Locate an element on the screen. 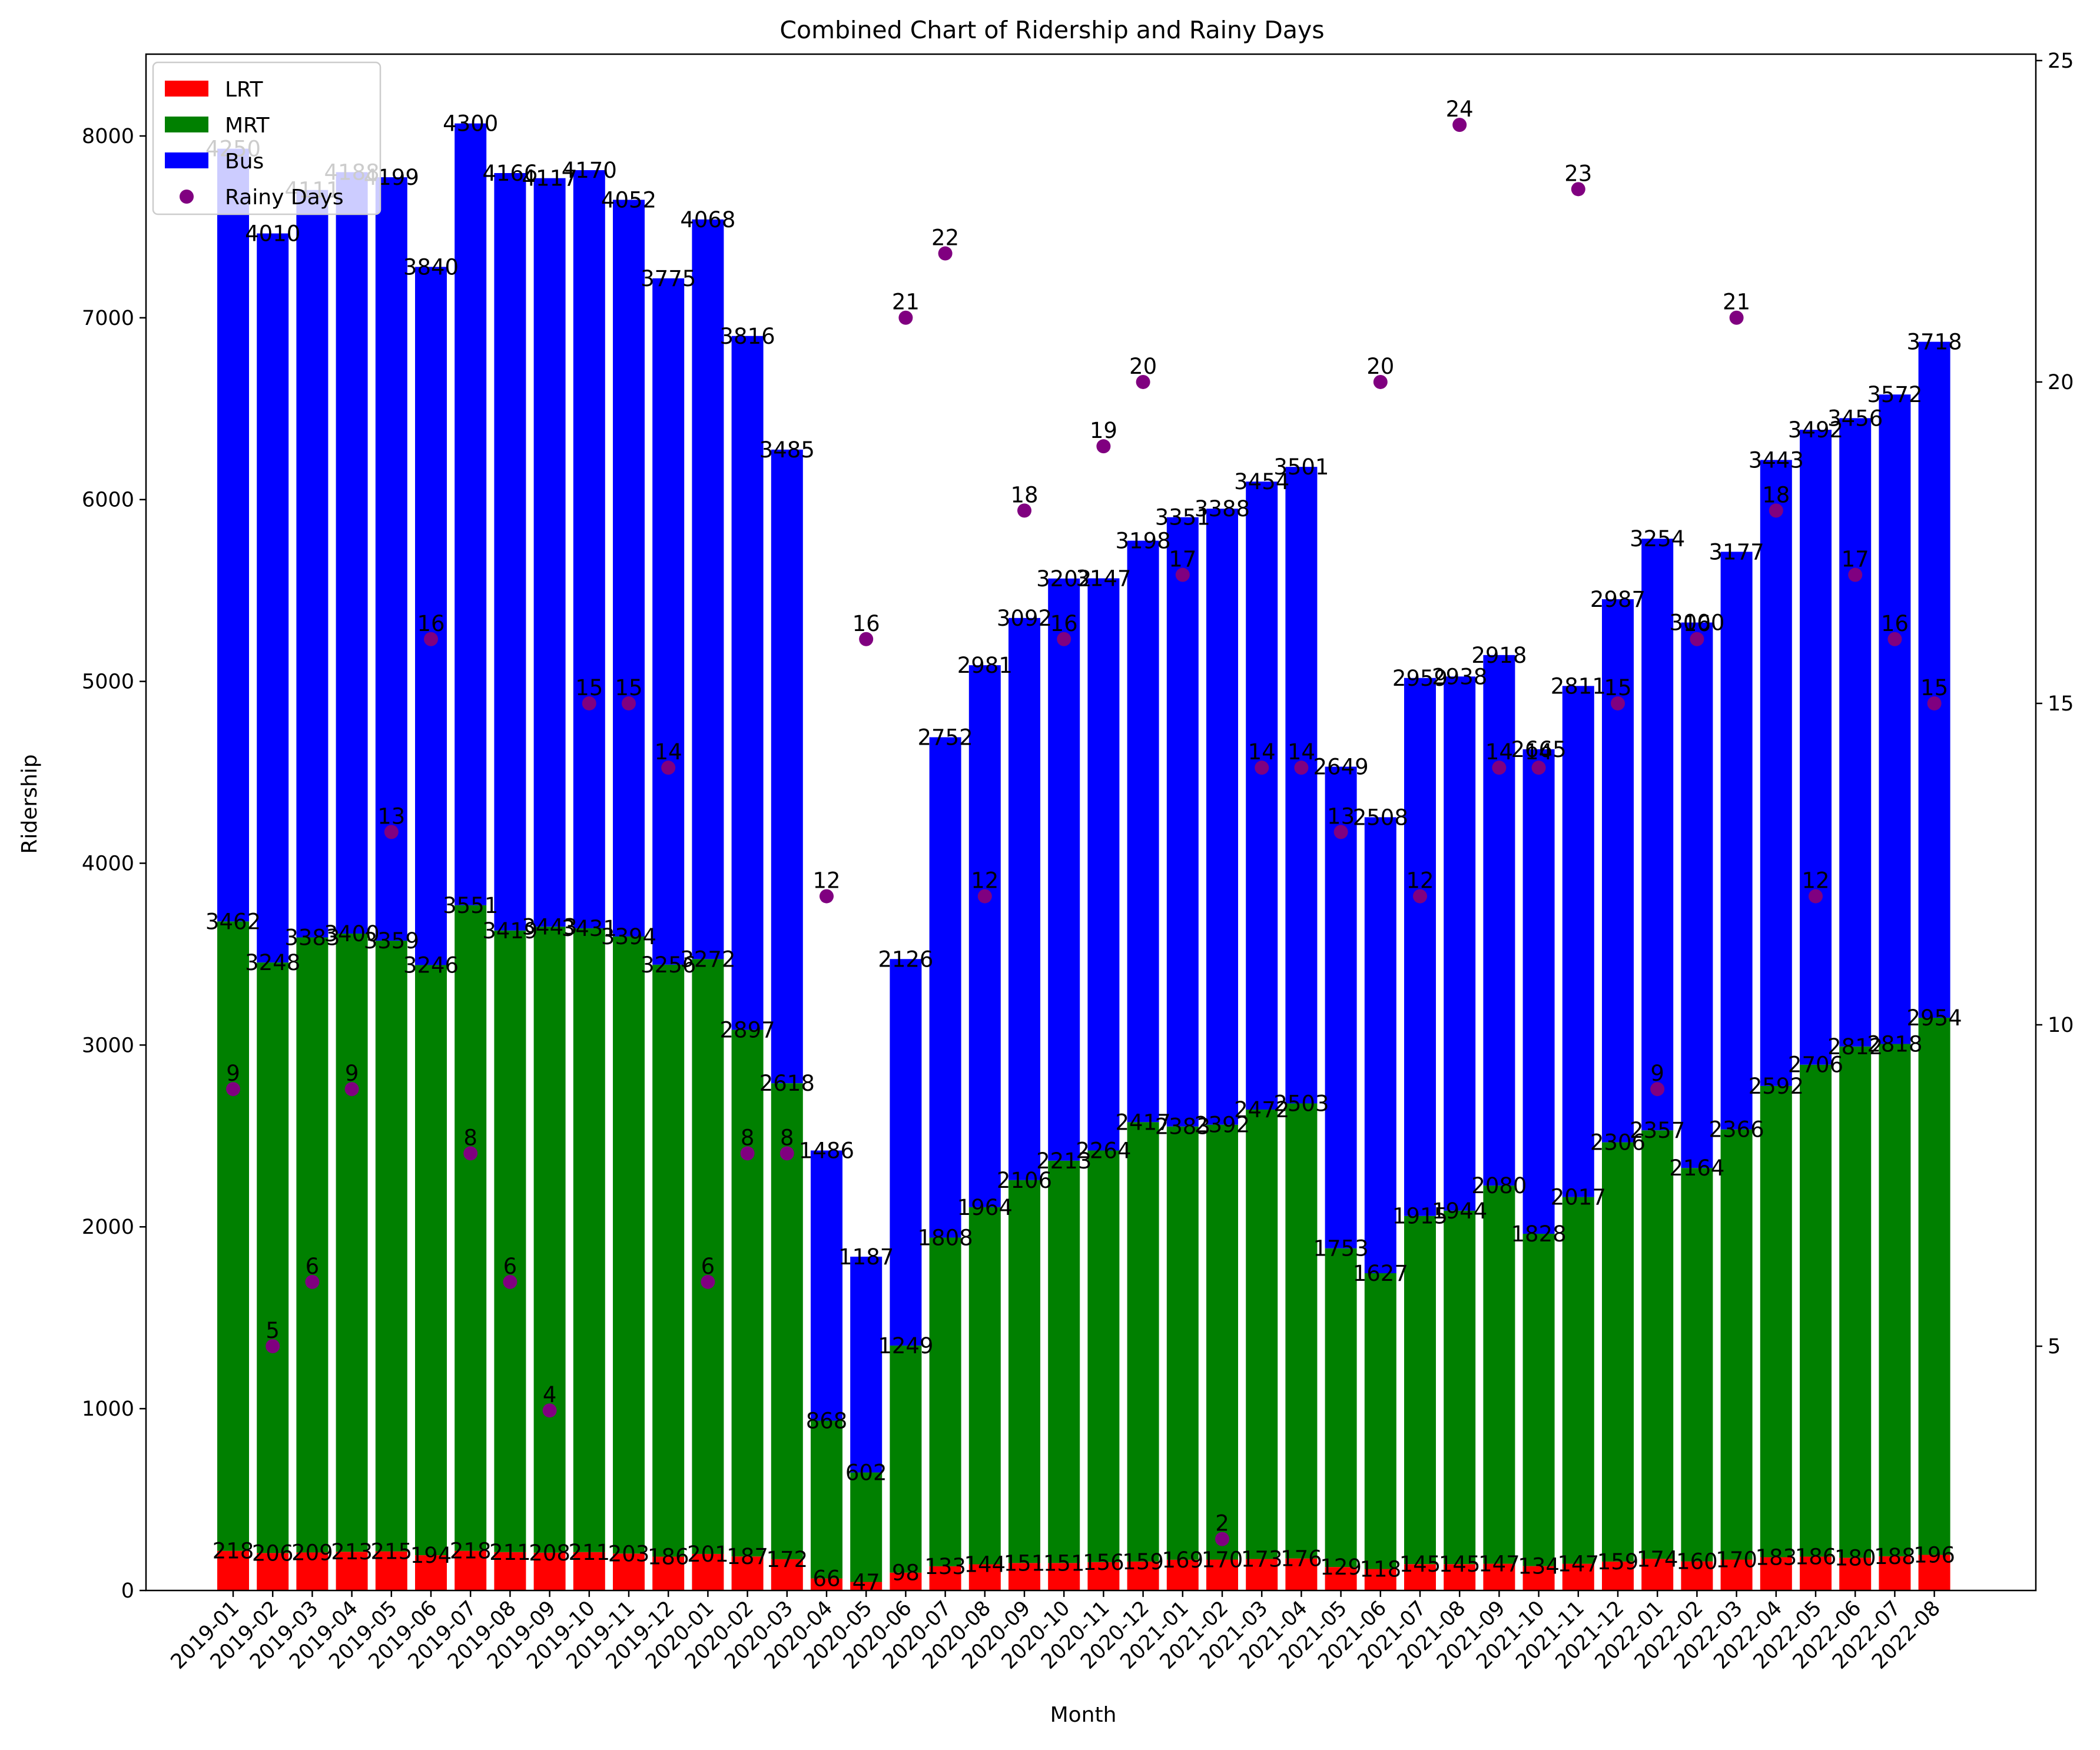 This screenshot has width=2100, height=1750. data-label-lrt-2022-05: 186 is located at coordinates (1816, 1557).